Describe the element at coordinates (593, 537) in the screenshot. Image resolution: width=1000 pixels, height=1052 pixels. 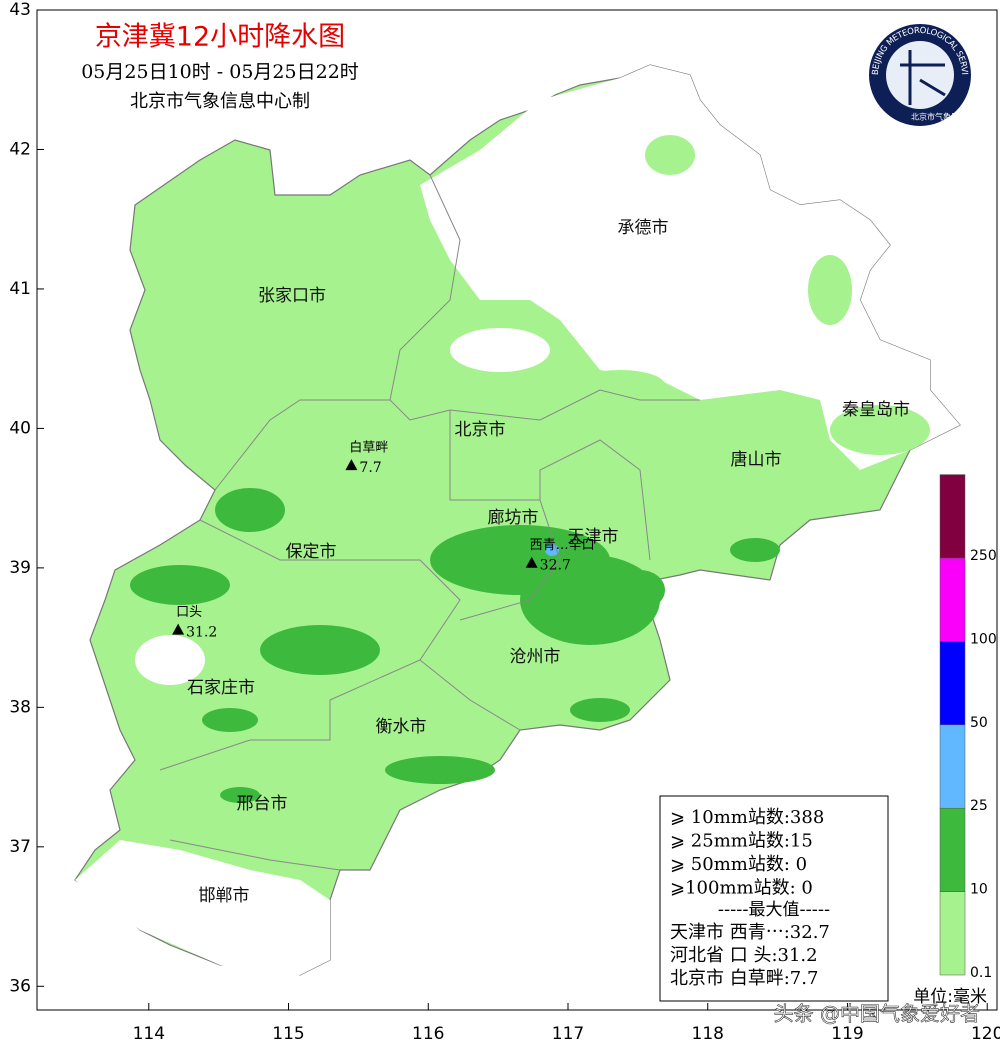
I see `city-label: 天津市` at that location.